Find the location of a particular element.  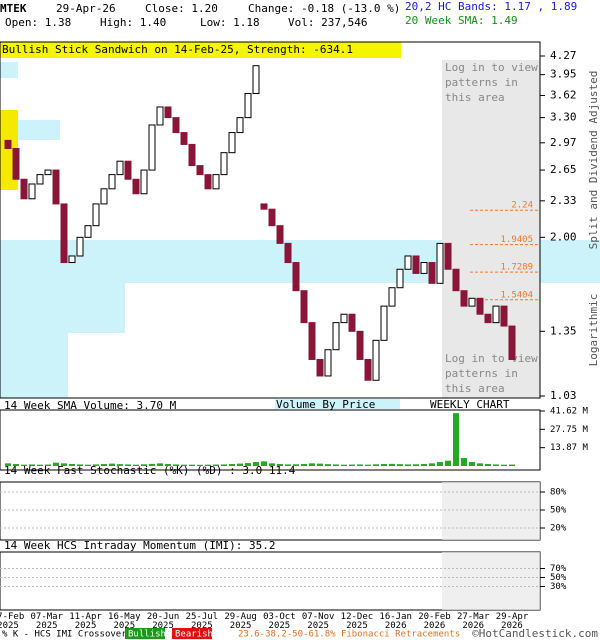

fib-label: 1.7289 is located at coordinates (516, 268).